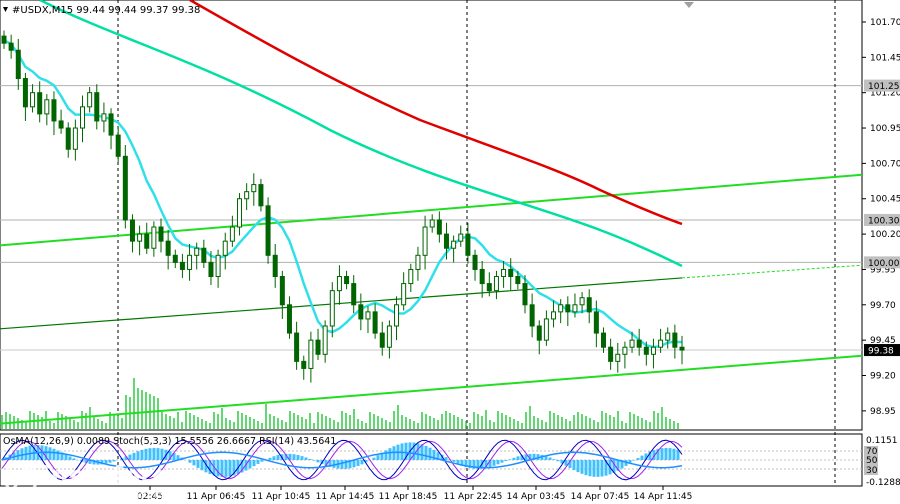  Describe the element at coordinates (885, 235) in the screenshot. I see `price-label: 100.20` at that location.